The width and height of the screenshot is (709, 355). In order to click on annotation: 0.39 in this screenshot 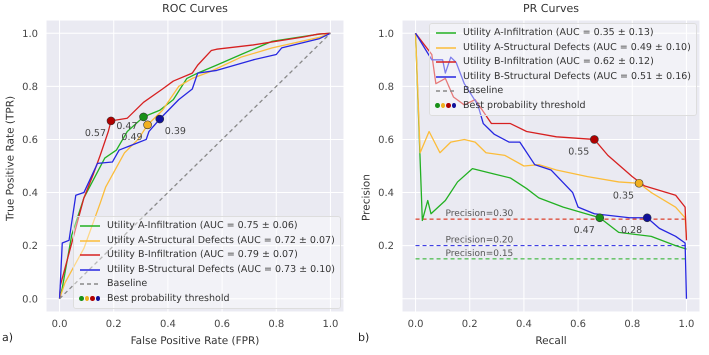, I will do `click(175, 132)`.